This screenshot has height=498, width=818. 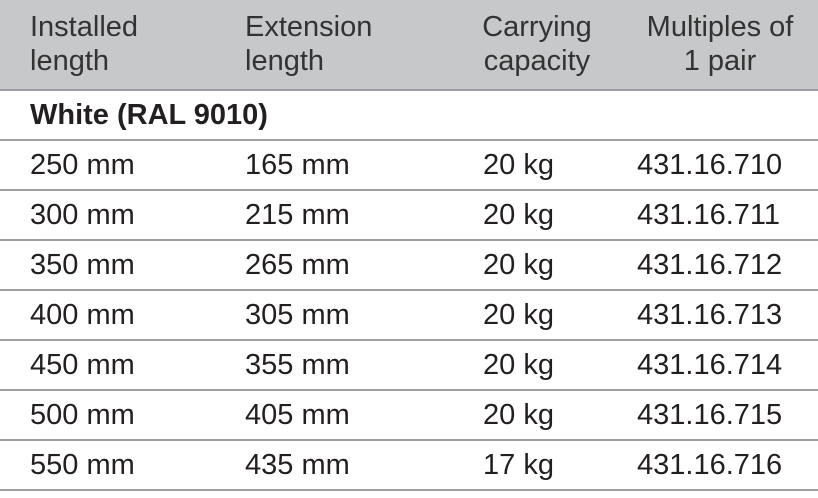 What do you see at coordinates (720, 61) in the screenshot?
I see `header-text: 1 pair` at bounding box center [720, 61].